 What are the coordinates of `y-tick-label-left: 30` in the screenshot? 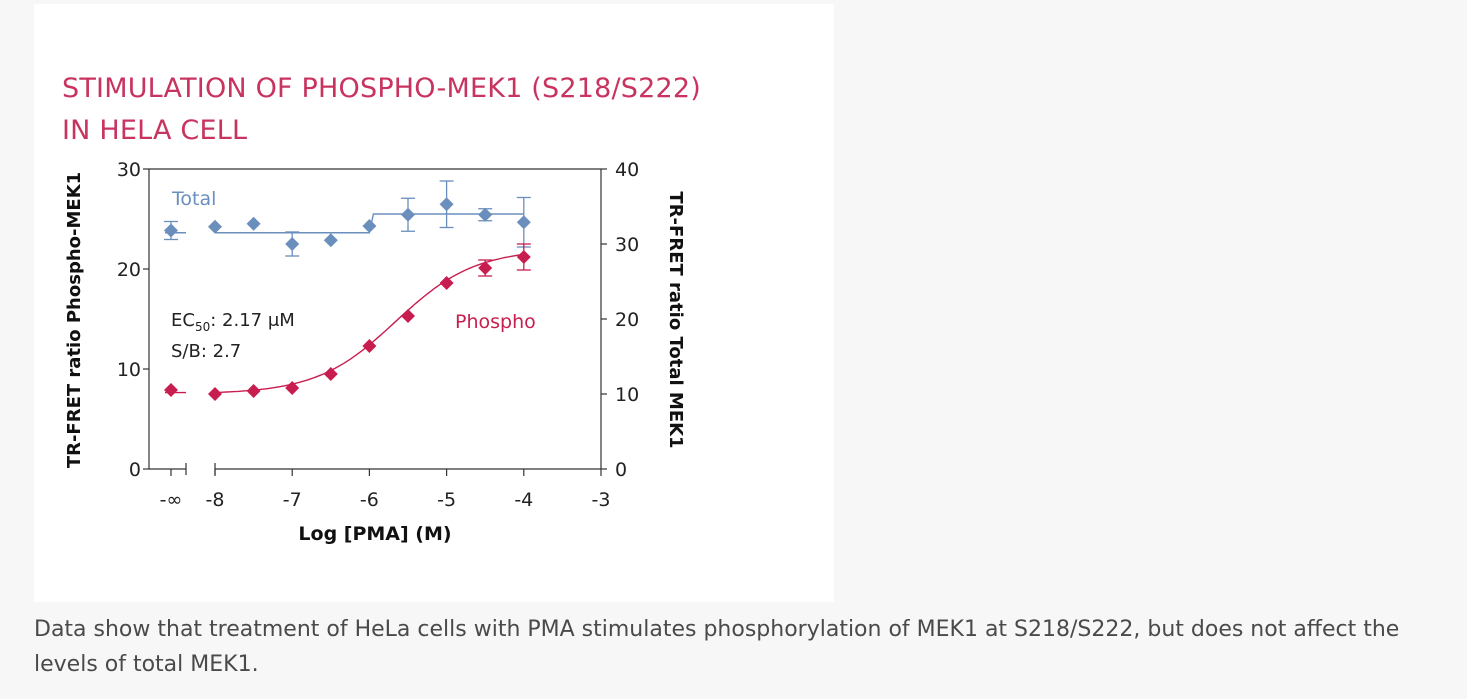 It's located at (129, 170).